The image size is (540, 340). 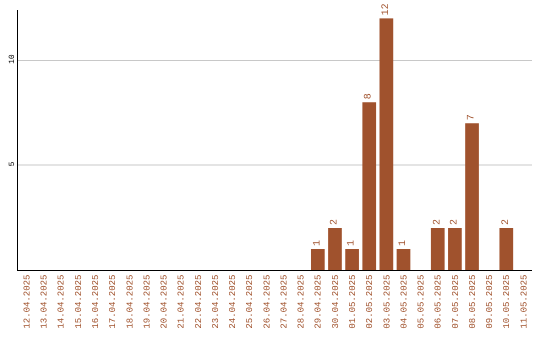 I want to click on x-tick-label: 07.05.2025, so click(x=455, y=301).